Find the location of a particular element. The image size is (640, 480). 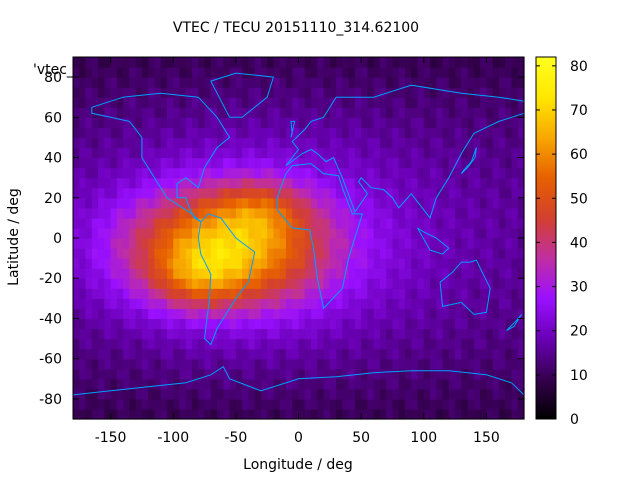

coastline is located at coordinates (405, 151).